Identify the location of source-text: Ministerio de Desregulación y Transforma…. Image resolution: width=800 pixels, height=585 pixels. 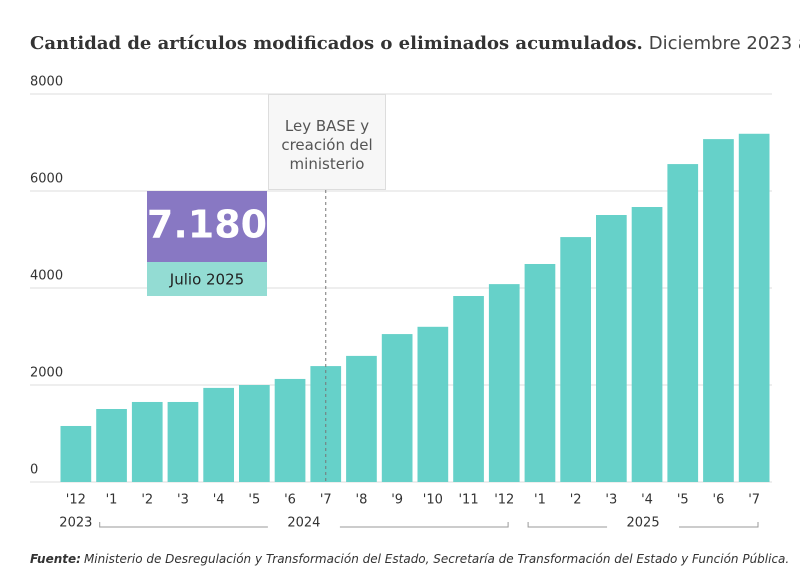
(436, 559).